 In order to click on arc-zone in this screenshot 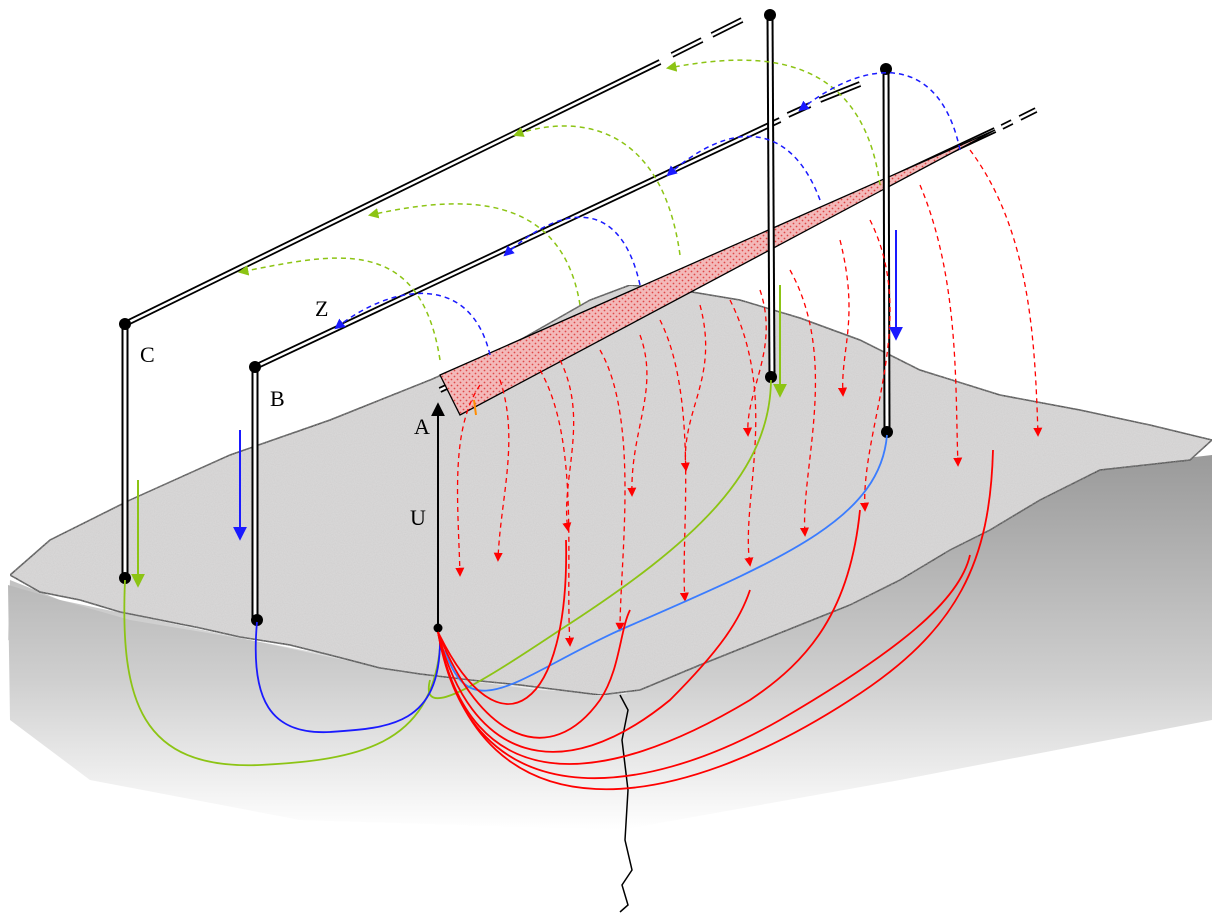, I will do `click(717, 272)`.